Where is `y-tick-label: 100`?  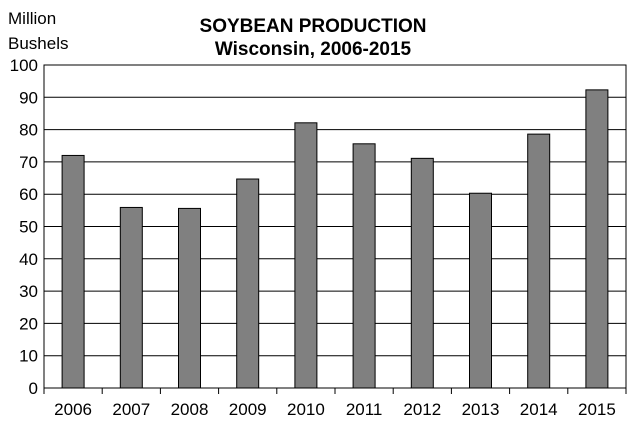 y-tick-label: 100 is located at coordinates (24, 65).